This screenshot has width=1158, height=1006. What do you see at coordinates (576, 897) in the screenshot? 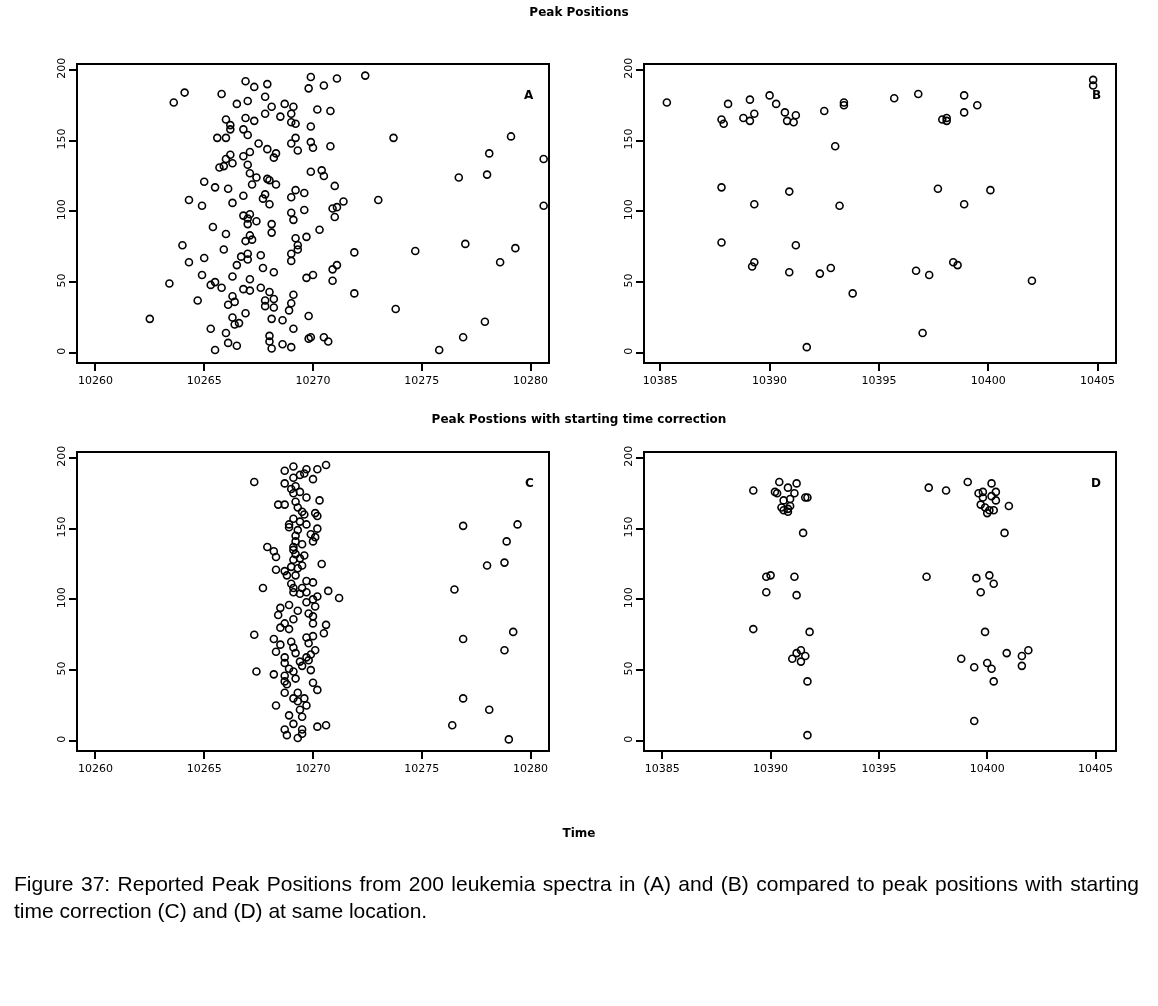
I see `caption: Figure 37: Reported Peak Positions from 200 leukemia spectra in (A) and (B) compared to peak positions with starting time correction (C) and (D) at same location.` at bounding box center [576, 897].